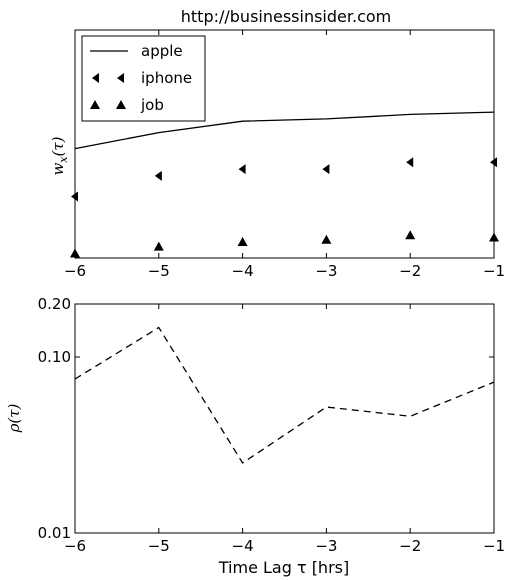  I want to click on bottom-panel-xlabel: Time Lag τ [hrs], so click(283, 567).